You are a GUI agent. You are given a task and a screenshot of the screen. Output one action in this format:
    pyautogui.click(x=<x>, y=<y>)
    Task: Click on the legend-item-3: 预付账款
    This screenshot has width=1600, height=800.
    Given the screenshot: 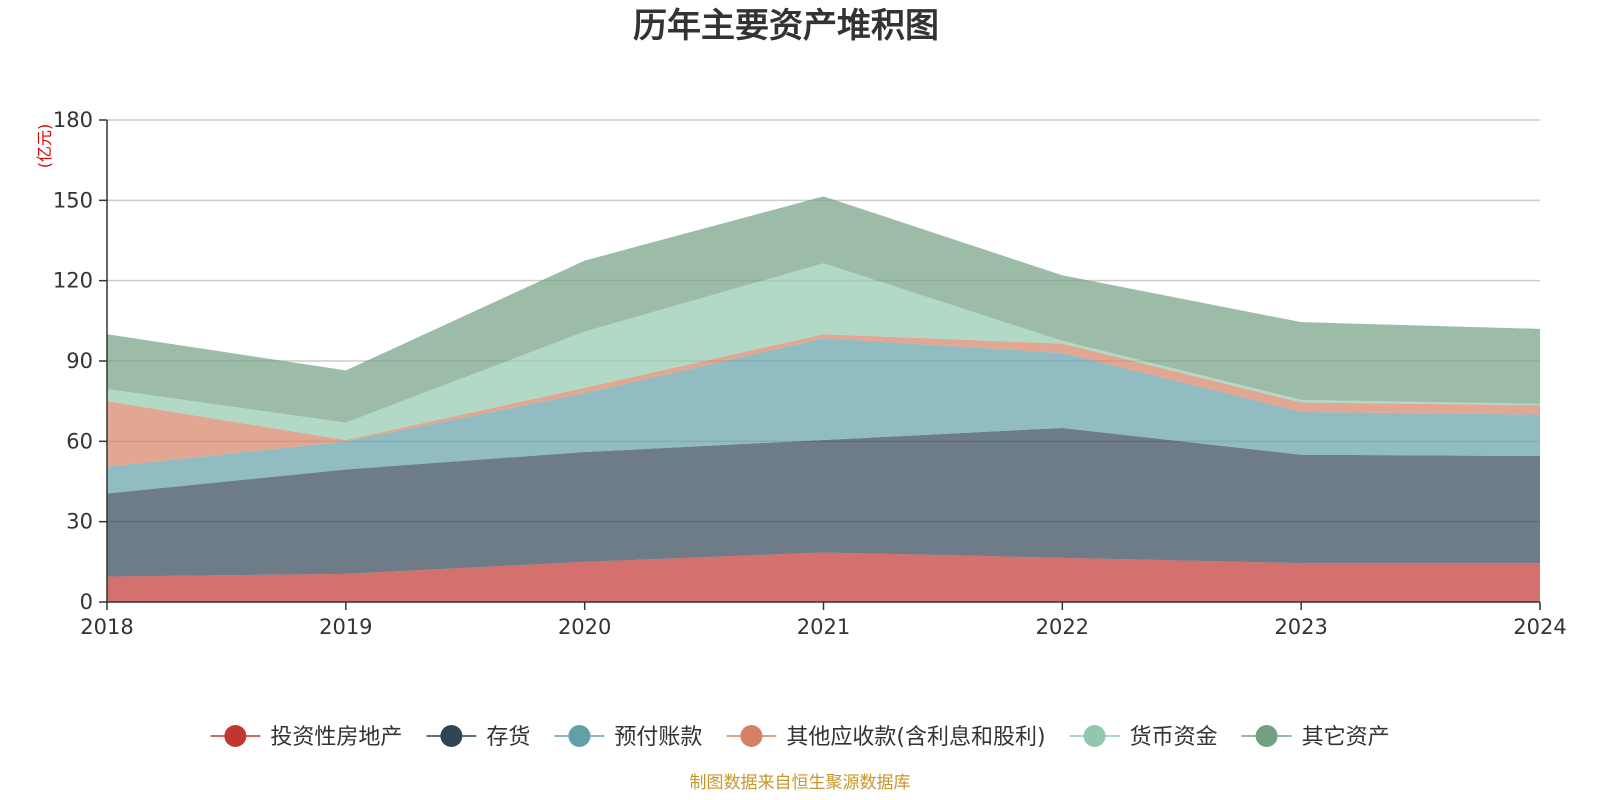 What is the action you would take?
    pyautogui.click(x=628, y=737)
    